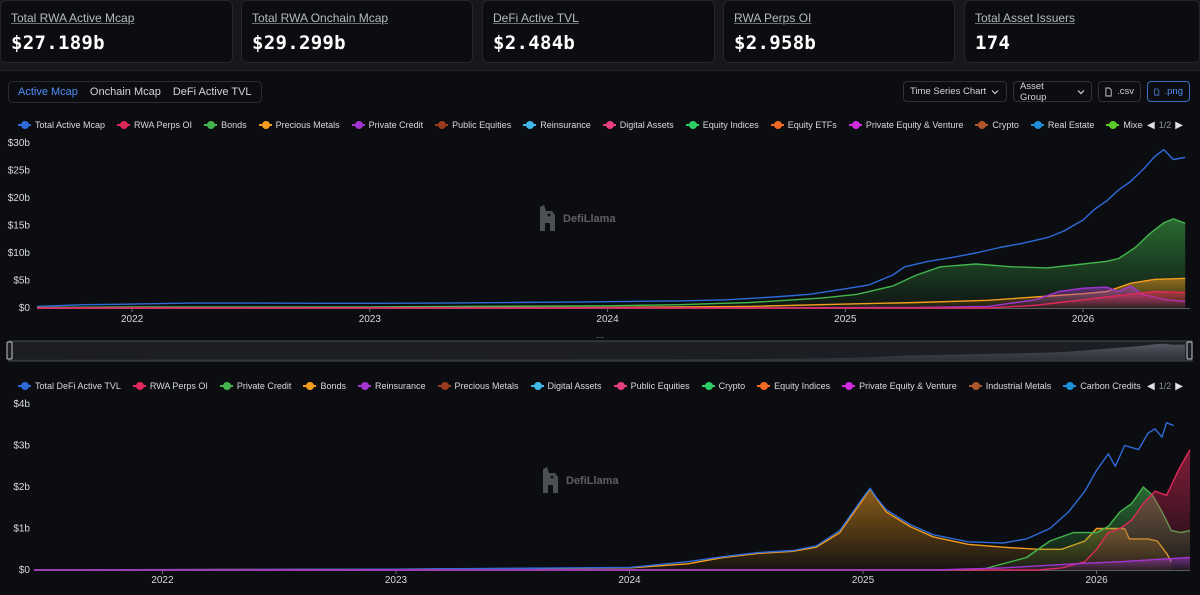  Describe the element at coordinates (125, 92) in the screenshot. I see `tab-onchain-mcap: Onchain Mcap` at that location.